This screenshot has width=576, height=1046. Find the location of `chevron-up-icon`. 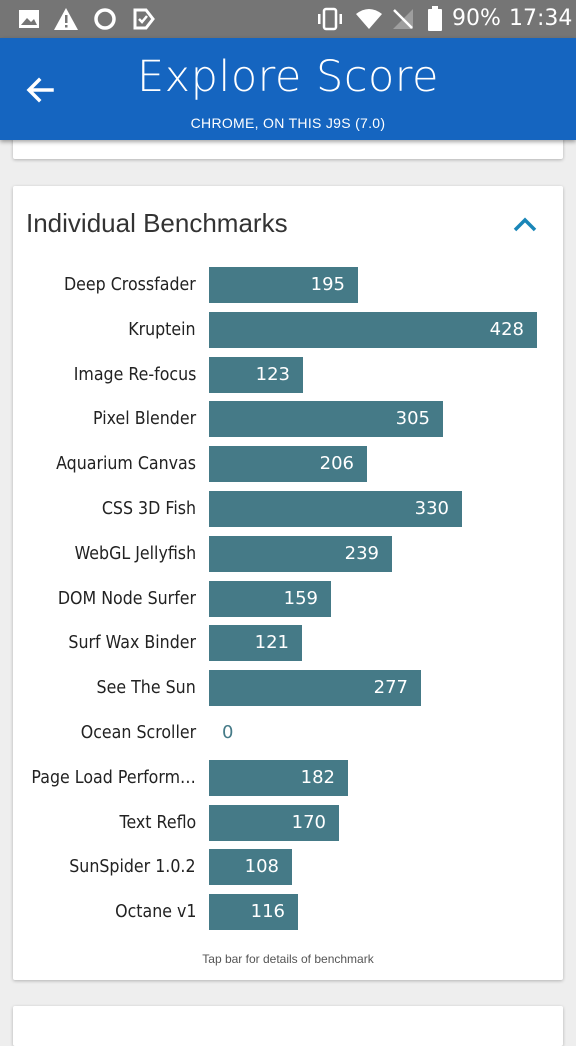

chevron-up-icon is located at coordinates (525, 224).